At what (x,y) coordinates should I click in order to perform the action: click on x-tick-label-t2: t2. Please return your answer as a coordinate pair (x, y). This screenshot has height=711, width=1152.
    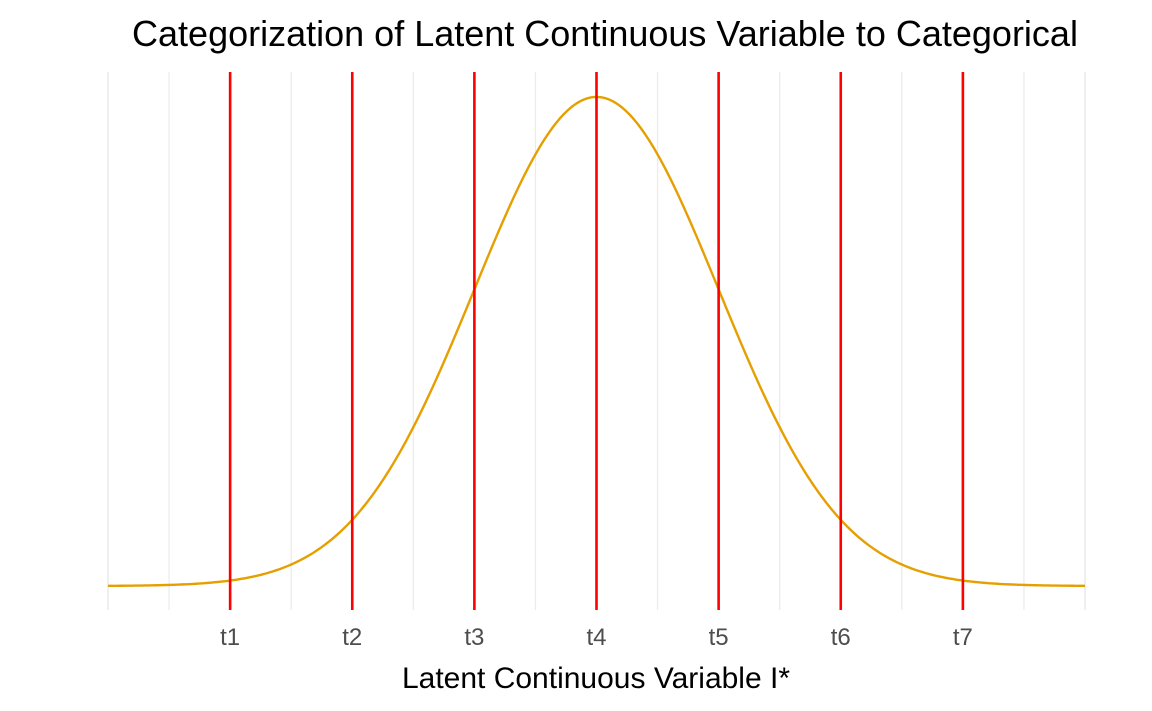
    Looking at the image, I should click on (352, 637).